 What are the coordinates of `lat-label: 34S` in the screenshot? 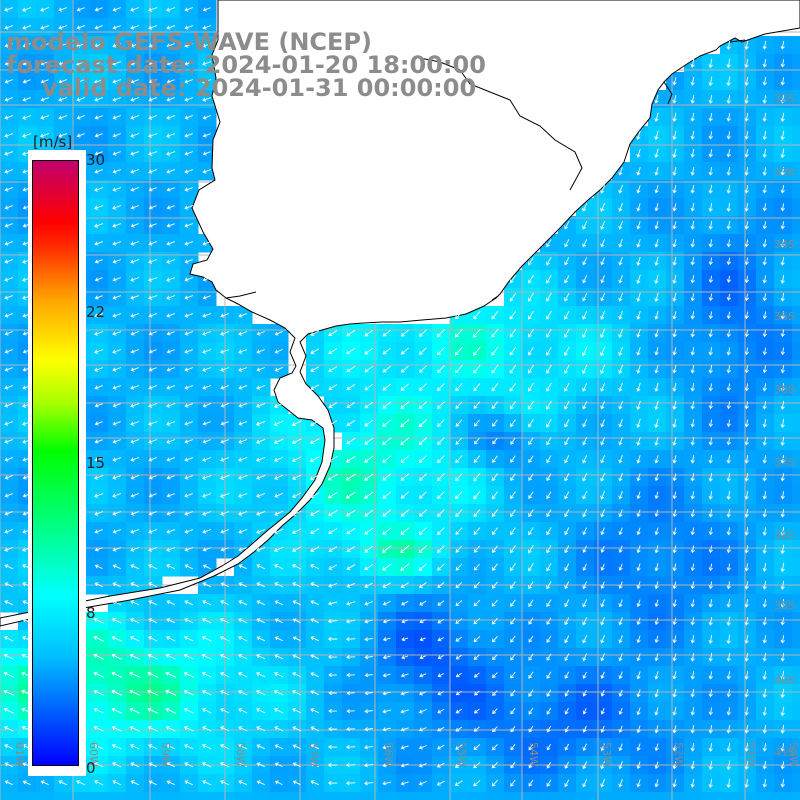 It's located at (784, 244).